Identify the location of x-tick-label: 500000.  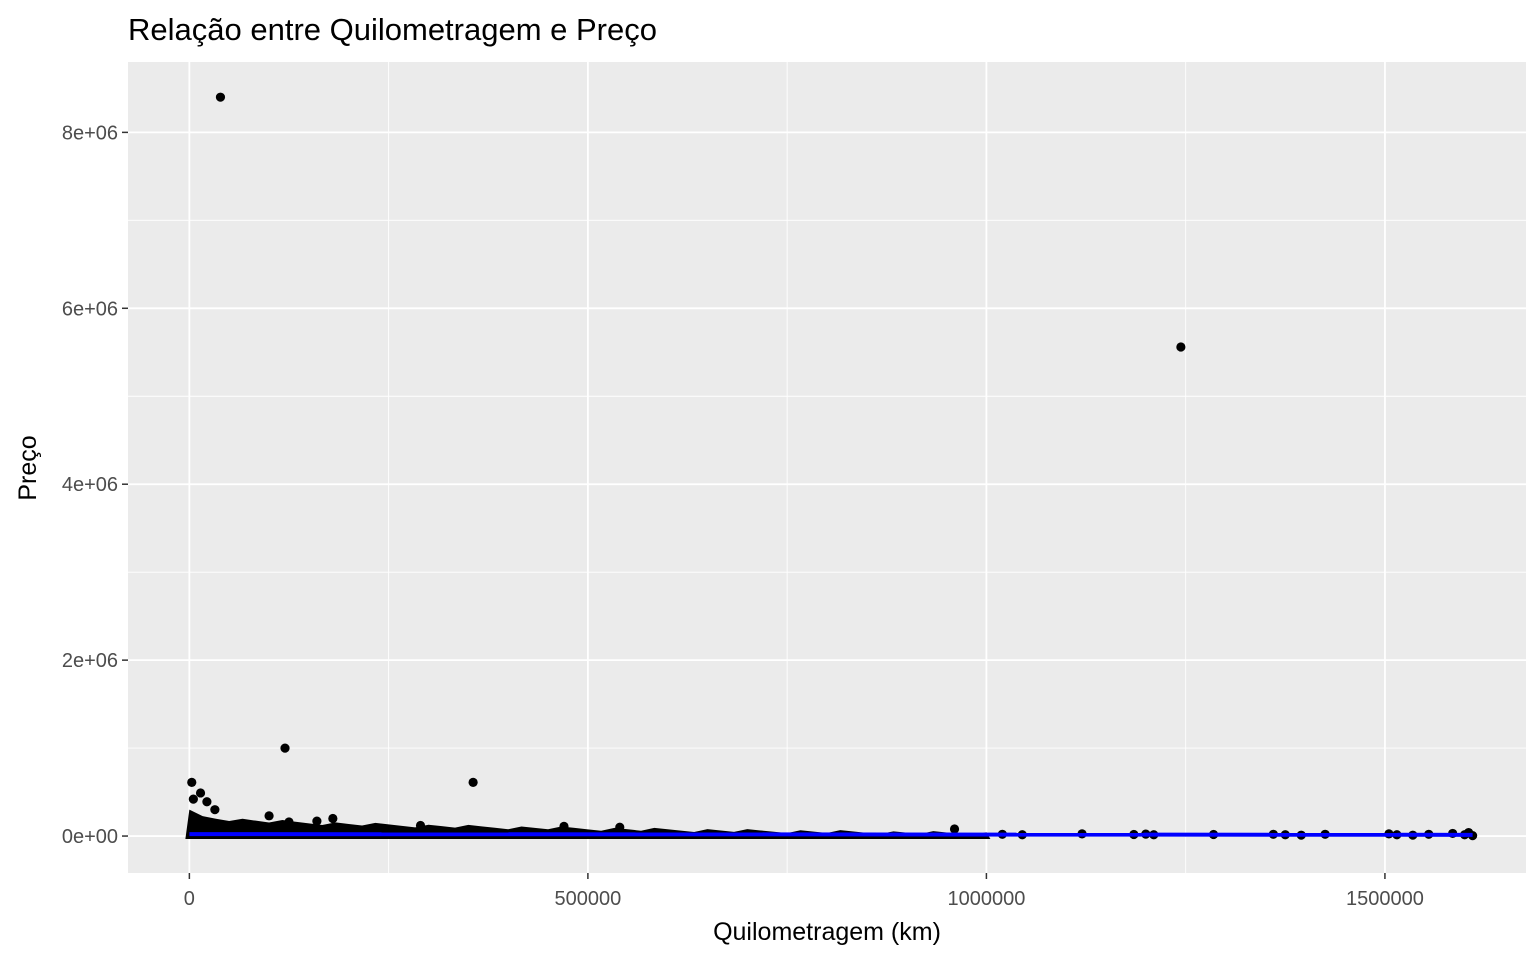
(588, 899).